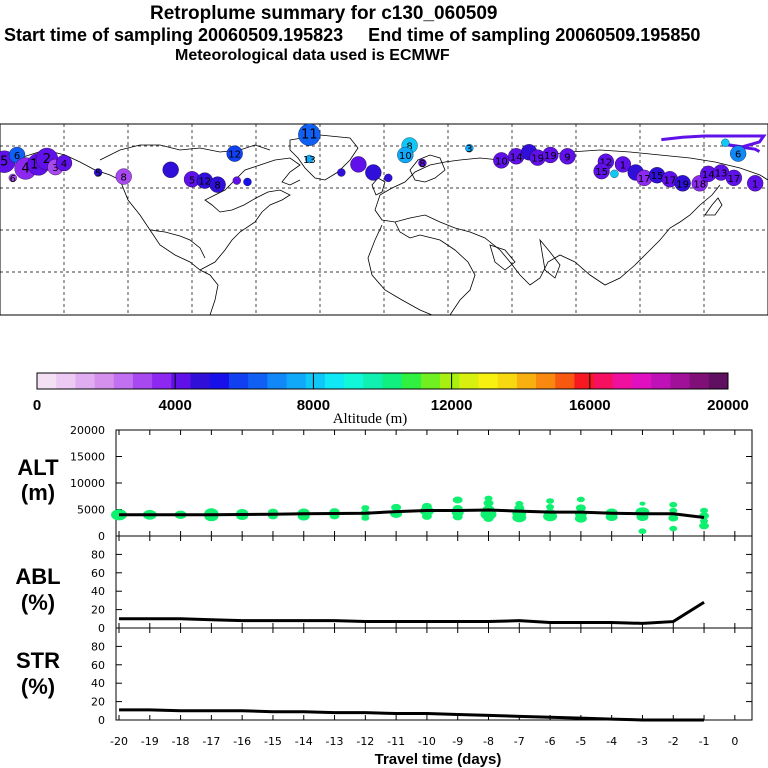 This screenshot has height=768, width=768. What do you see at coordinates (313, 405) in the screenshot?
I see `colorbar-tick-label: 8000` at bounding box center [313, 405].